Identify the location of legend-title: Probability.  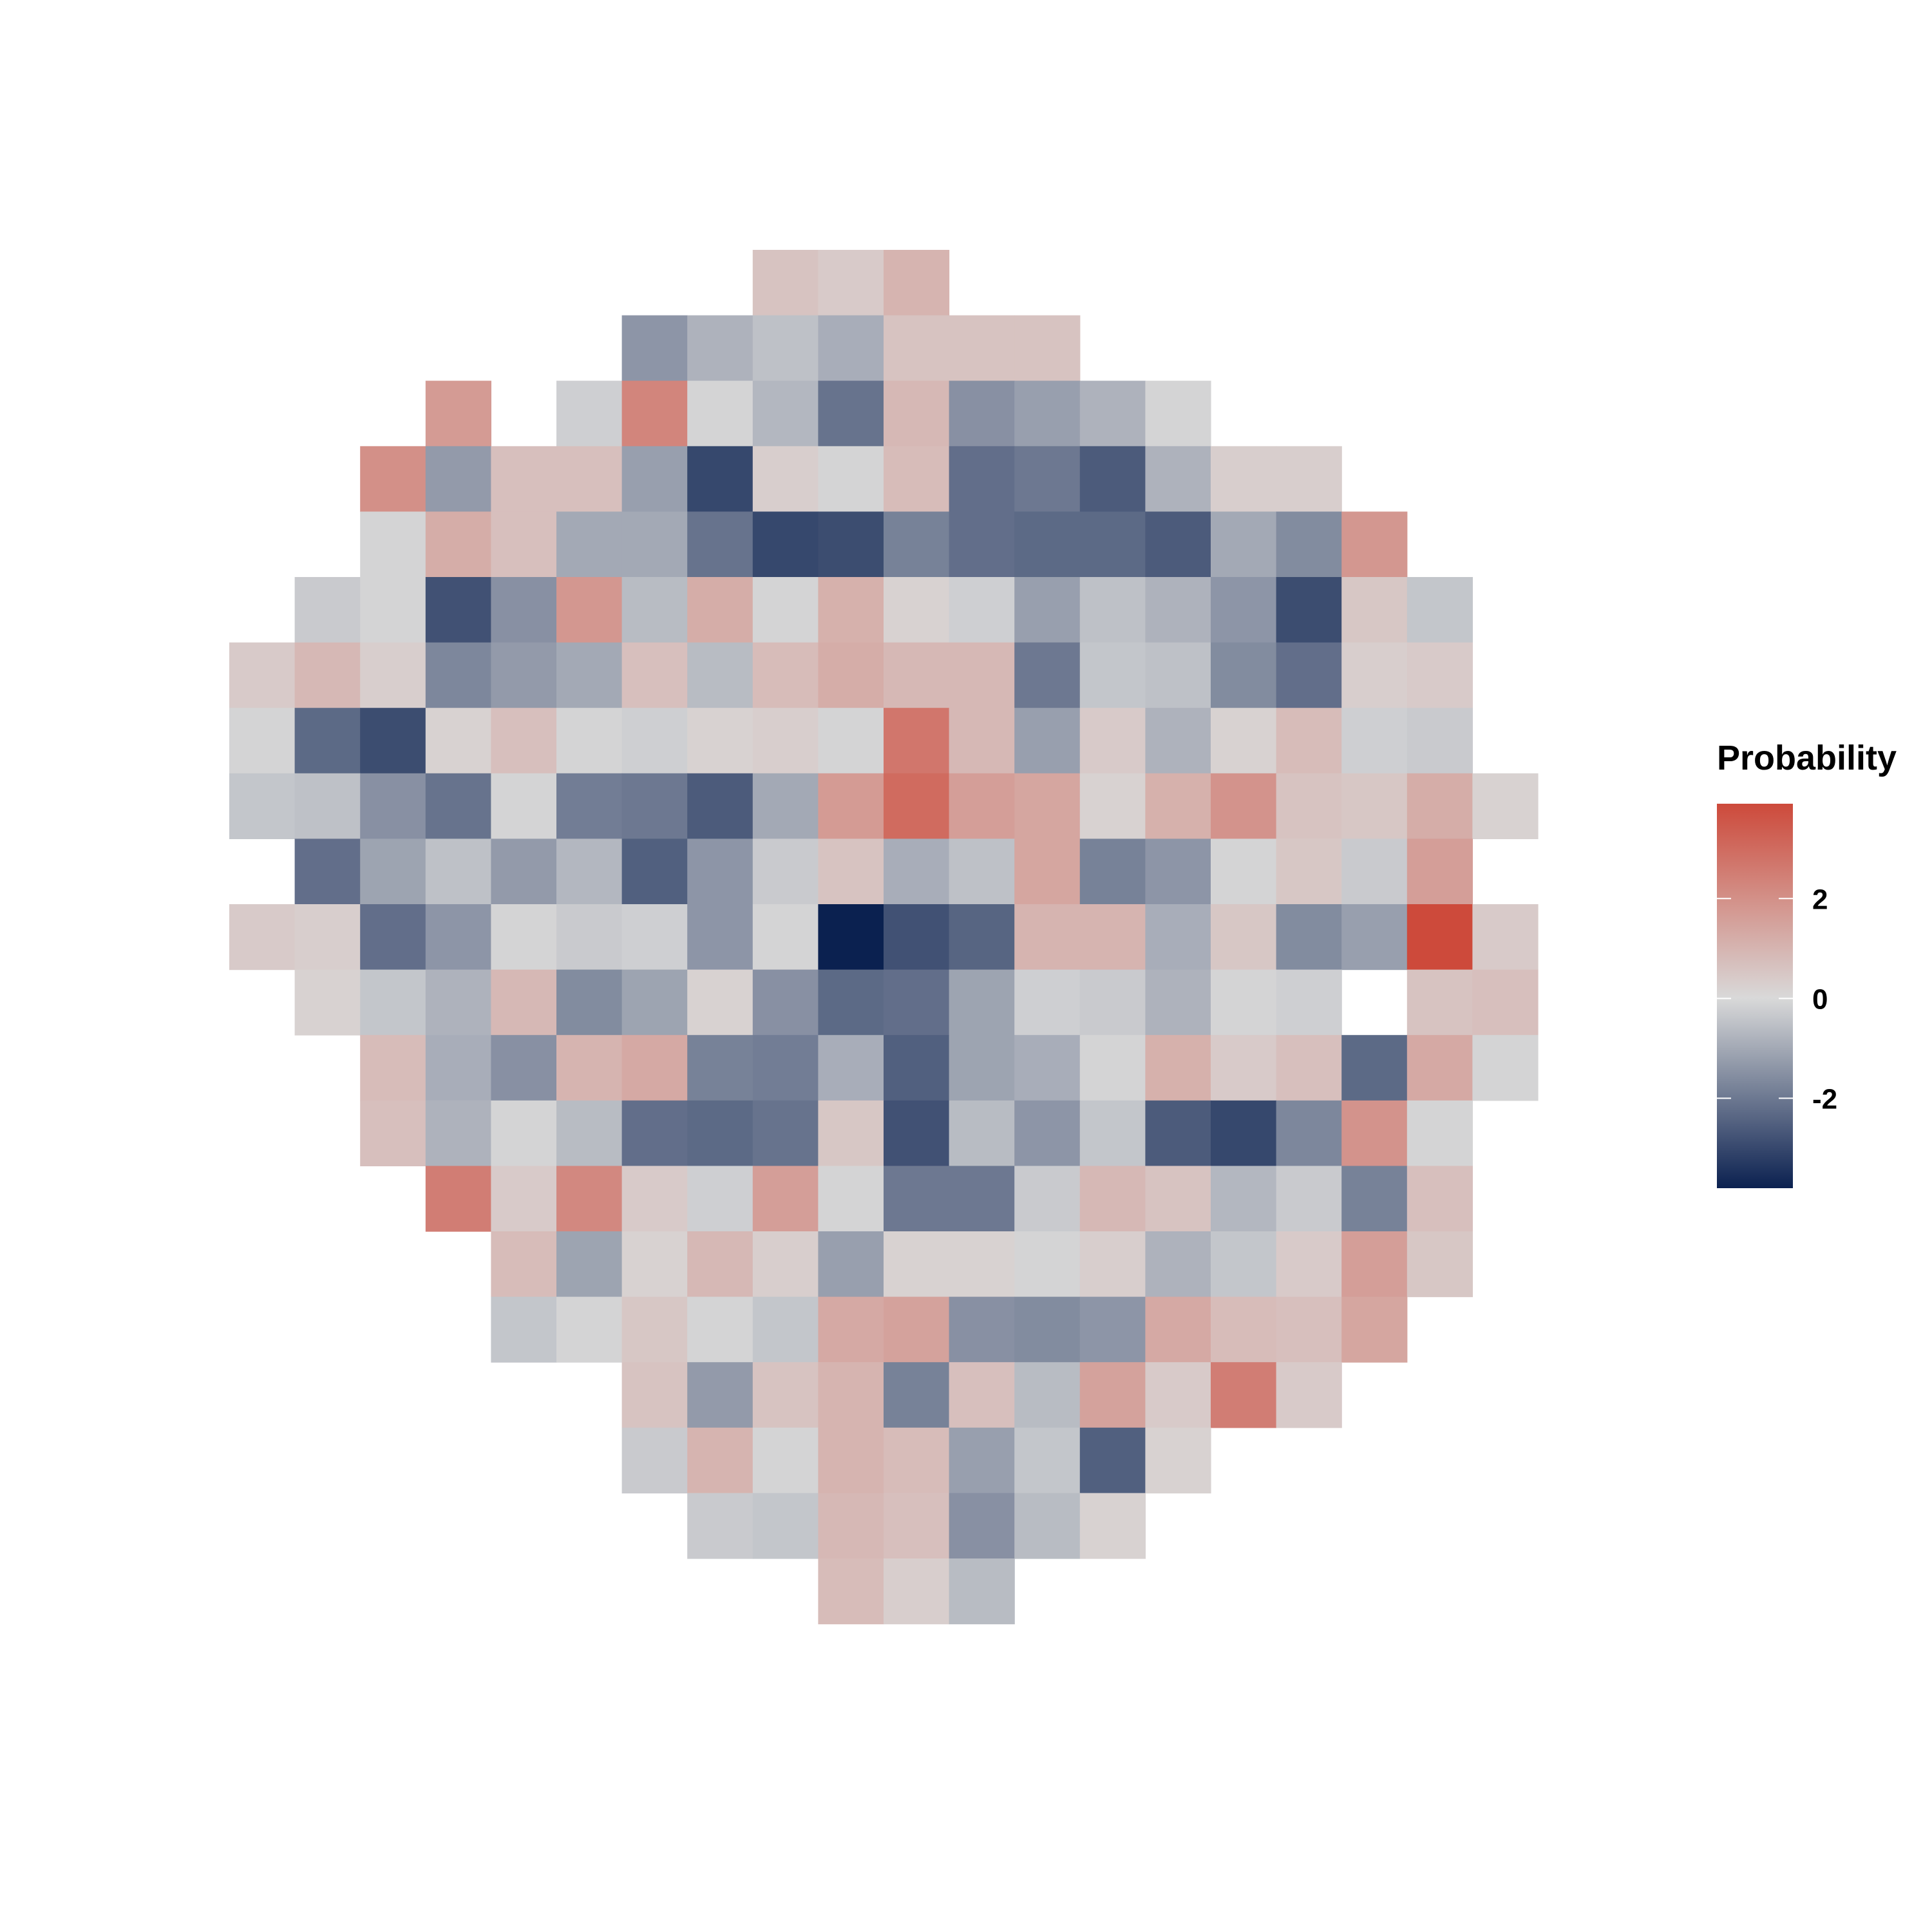
(1807, 758).